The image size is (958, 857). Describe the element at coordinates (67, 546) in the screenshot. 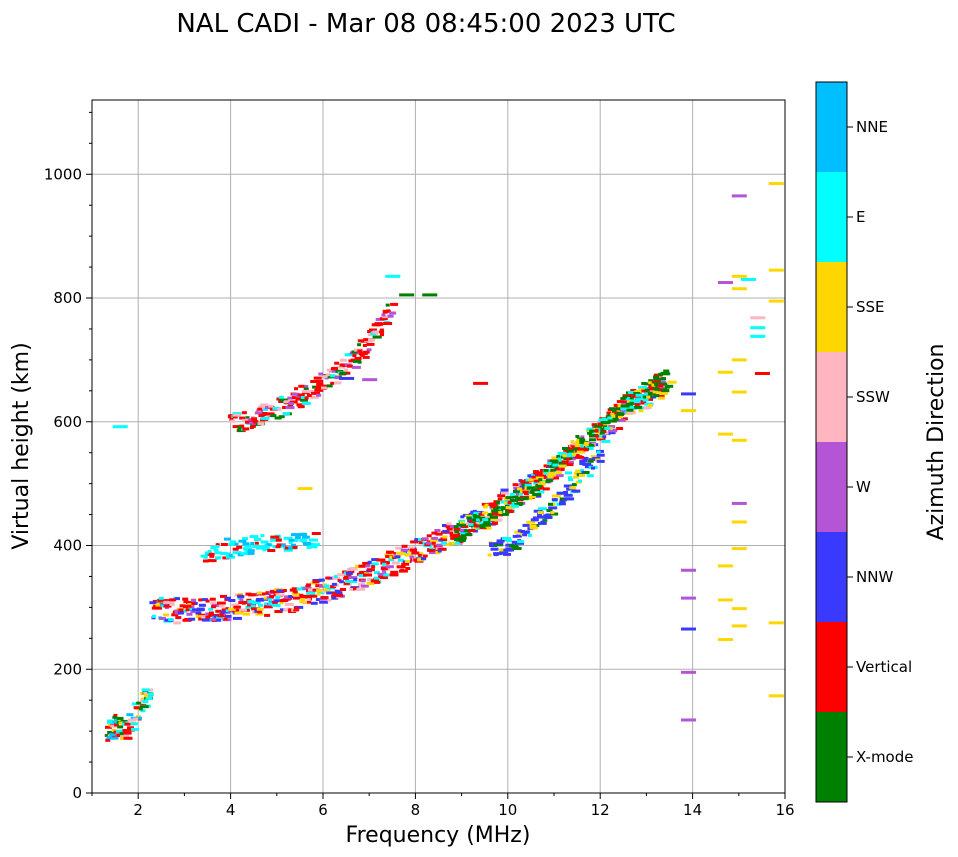

I see `y-tick-label: 400` at that location.